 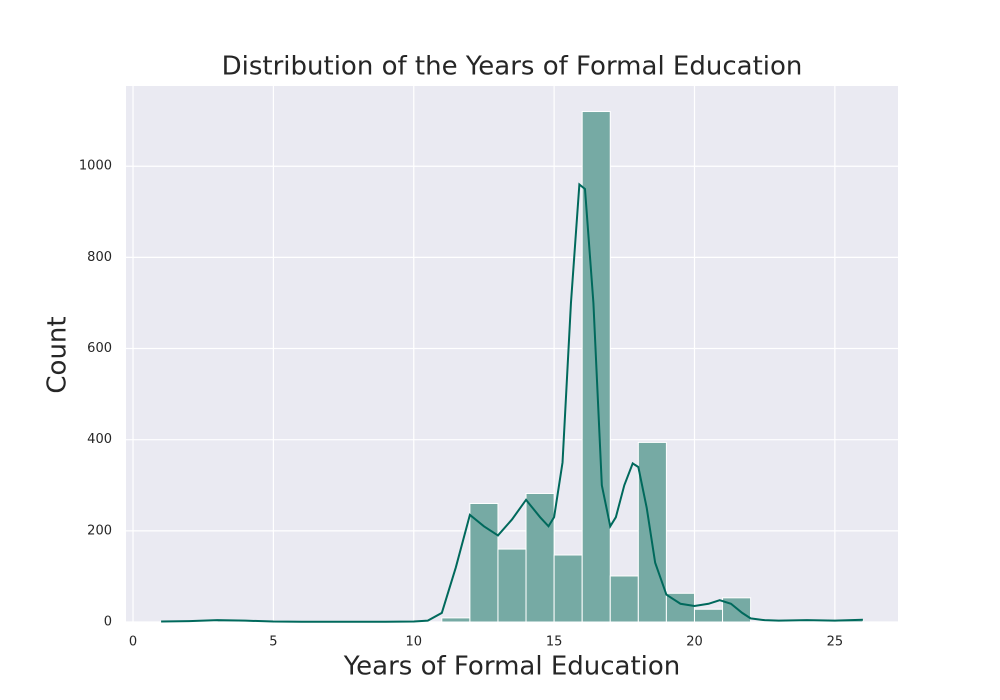 I want to click on y-axis-label: Count, so click(x=58, y=354).